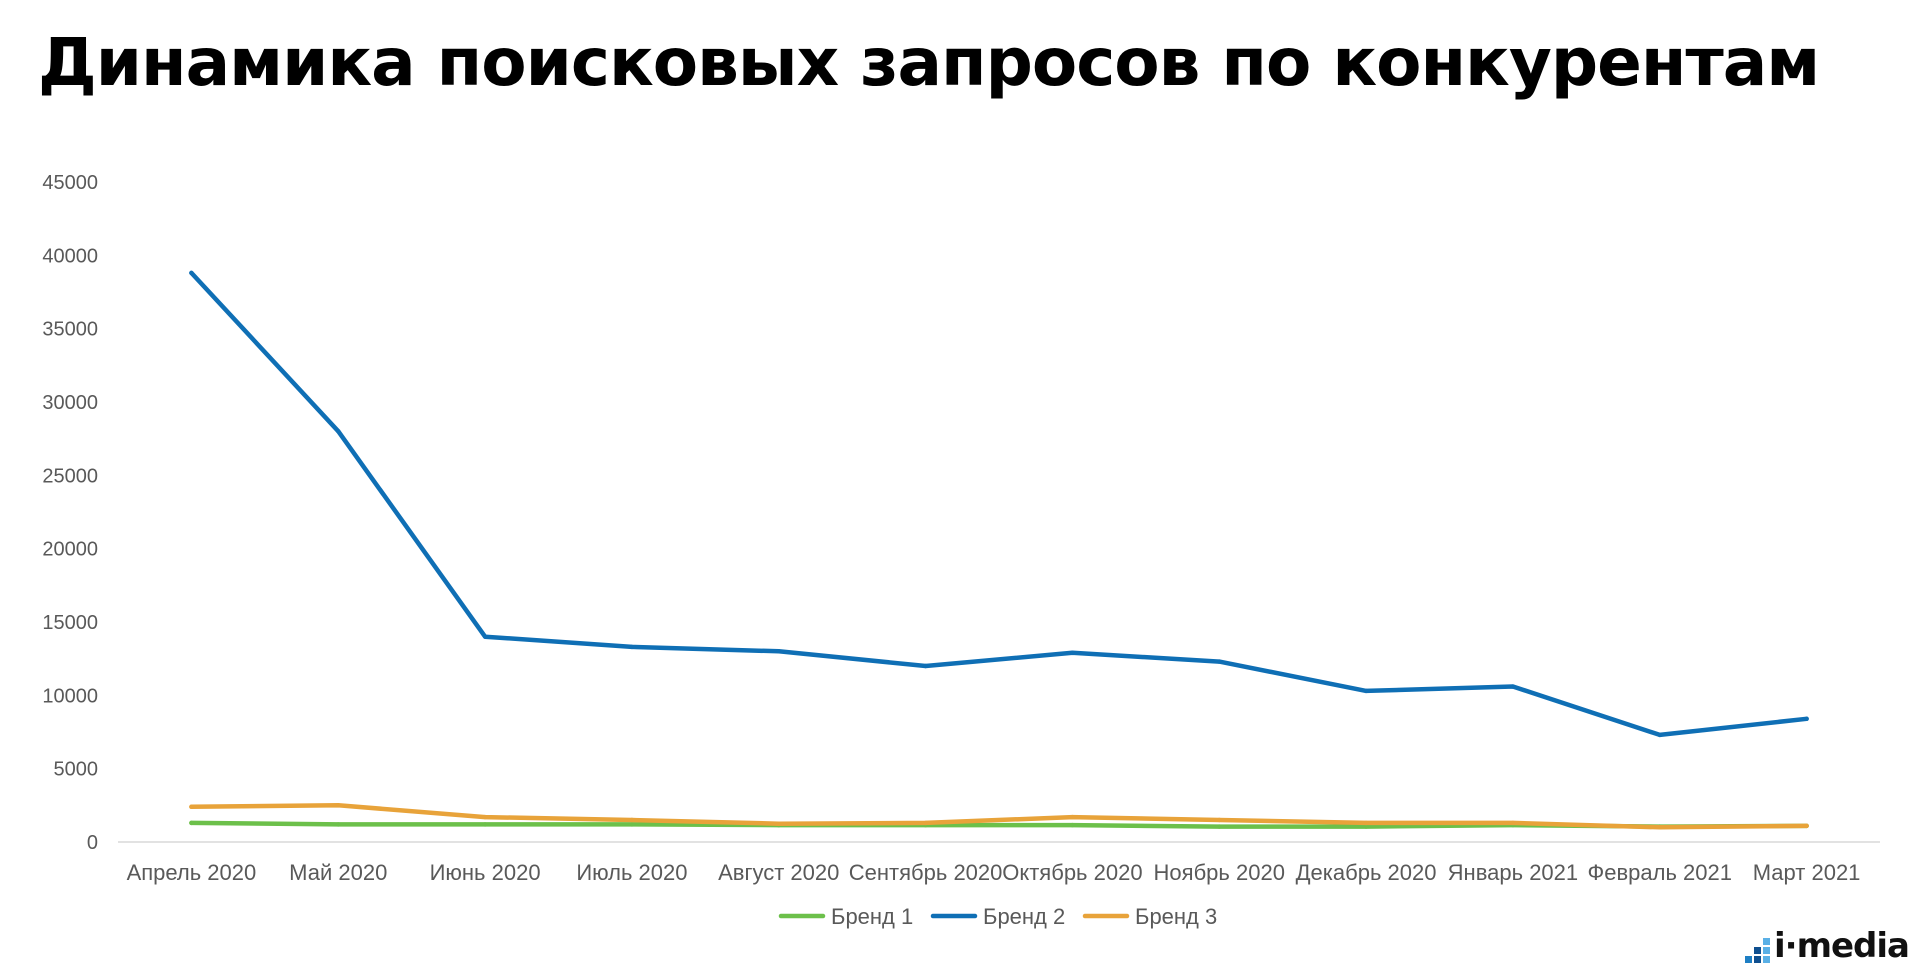 This screenshot has width=1923, height=969. What do you see at coordinates (70, 476) in the screenshot?
I see `y-tick-label: 25000` at bounding box center [70, 476].